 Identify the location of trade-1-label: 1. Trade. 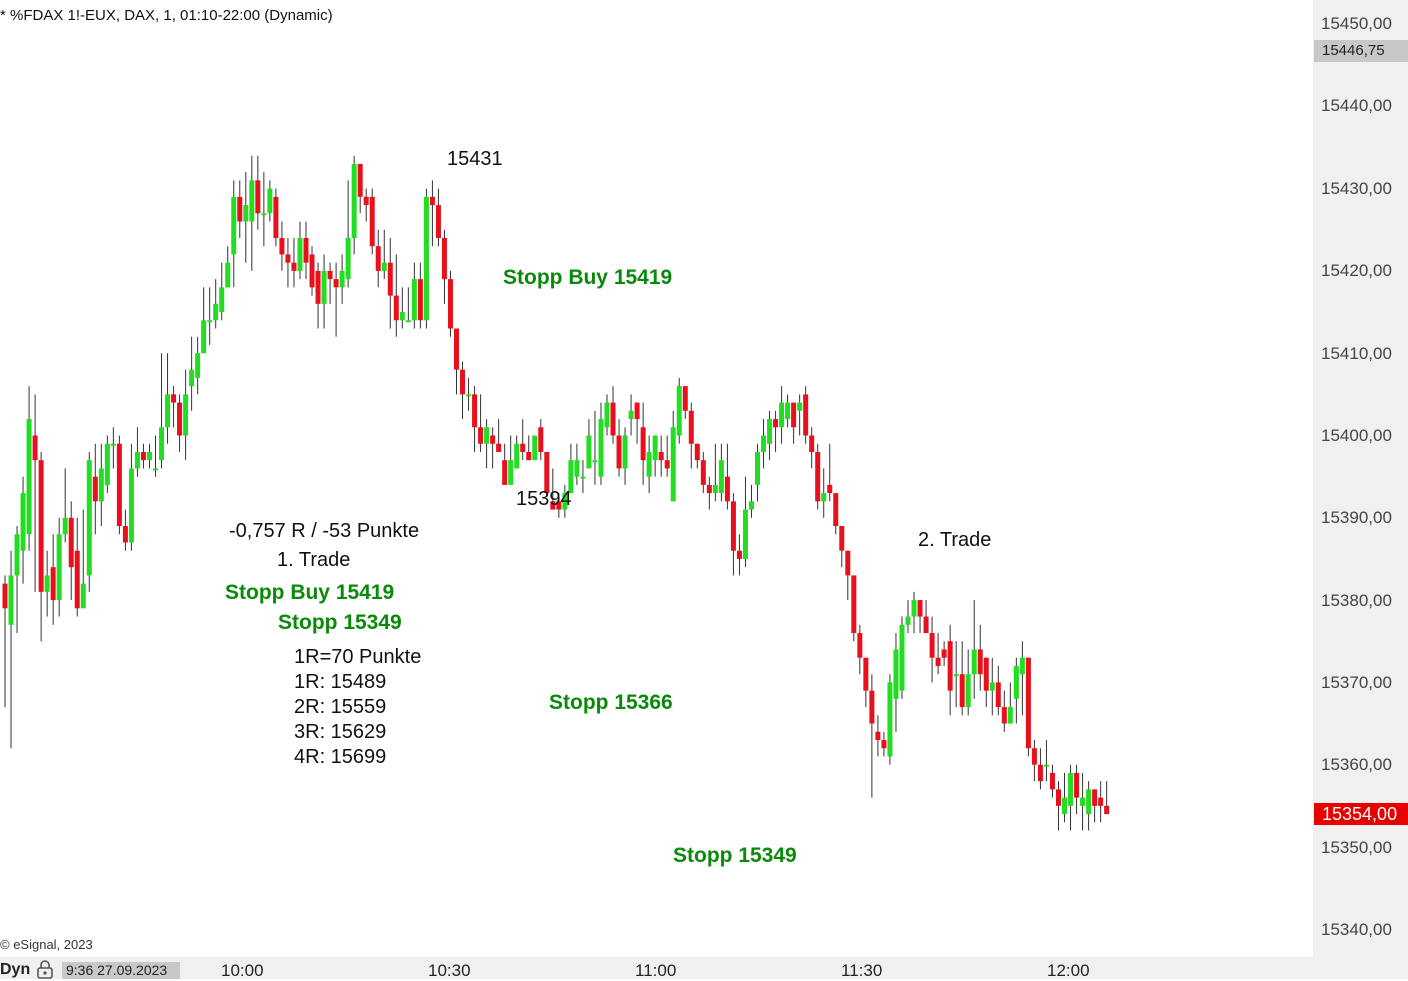
(314, 560).